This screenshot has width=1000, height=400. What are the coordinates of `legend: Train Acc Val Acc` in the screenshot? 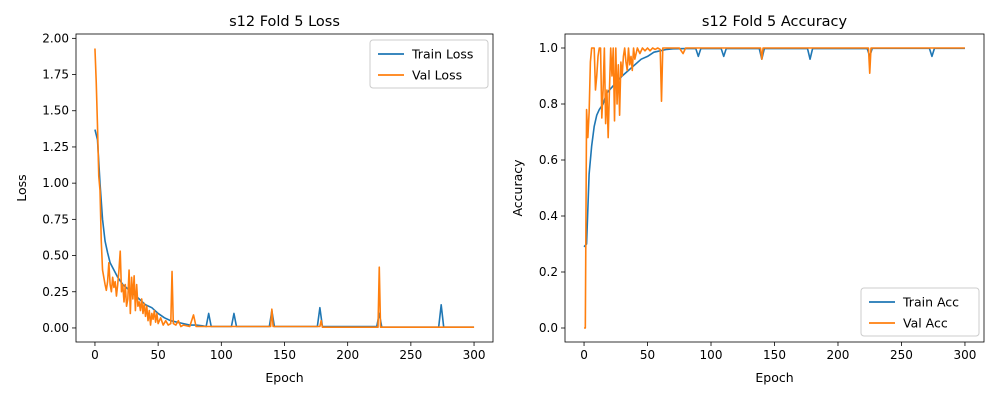 It's located at (920, 312).